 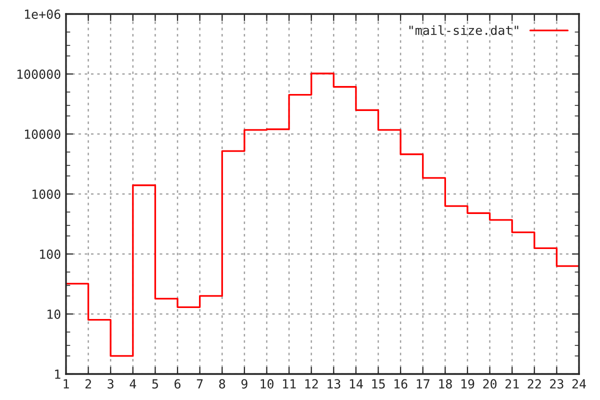 What do you see at coordinates (133, 383) in the screenshot?
I see `x-tick-label: 4` at bounding box center [133, 383].